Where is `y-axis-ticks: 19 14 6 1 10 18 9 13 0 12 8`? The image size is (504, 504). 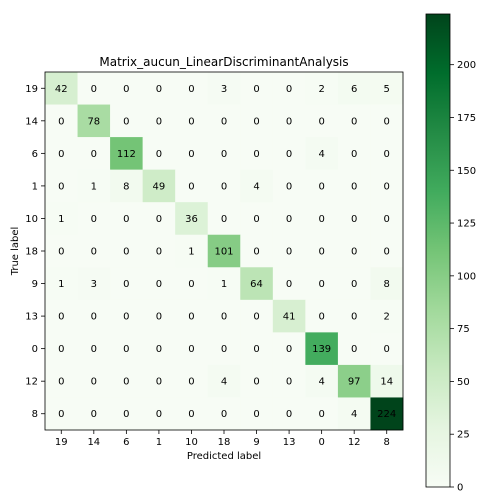
y-axis-ticks: 19 14 6 1 10 18 9 13 0 12 8 is located at coordinates (35, 252).